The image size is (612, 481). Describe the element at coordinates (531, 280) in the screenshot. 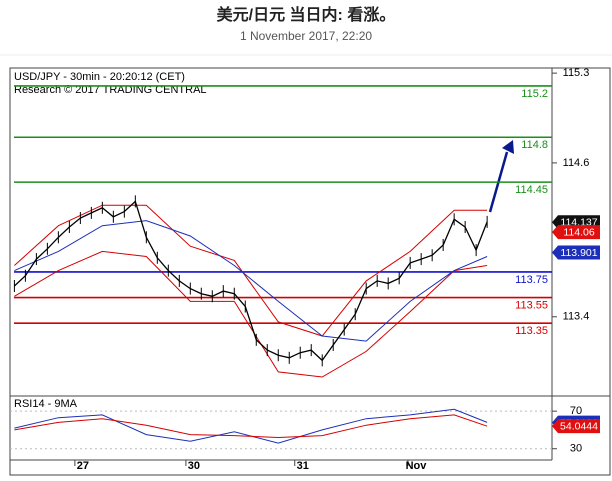

I see `level-label: 113.75` at that location.